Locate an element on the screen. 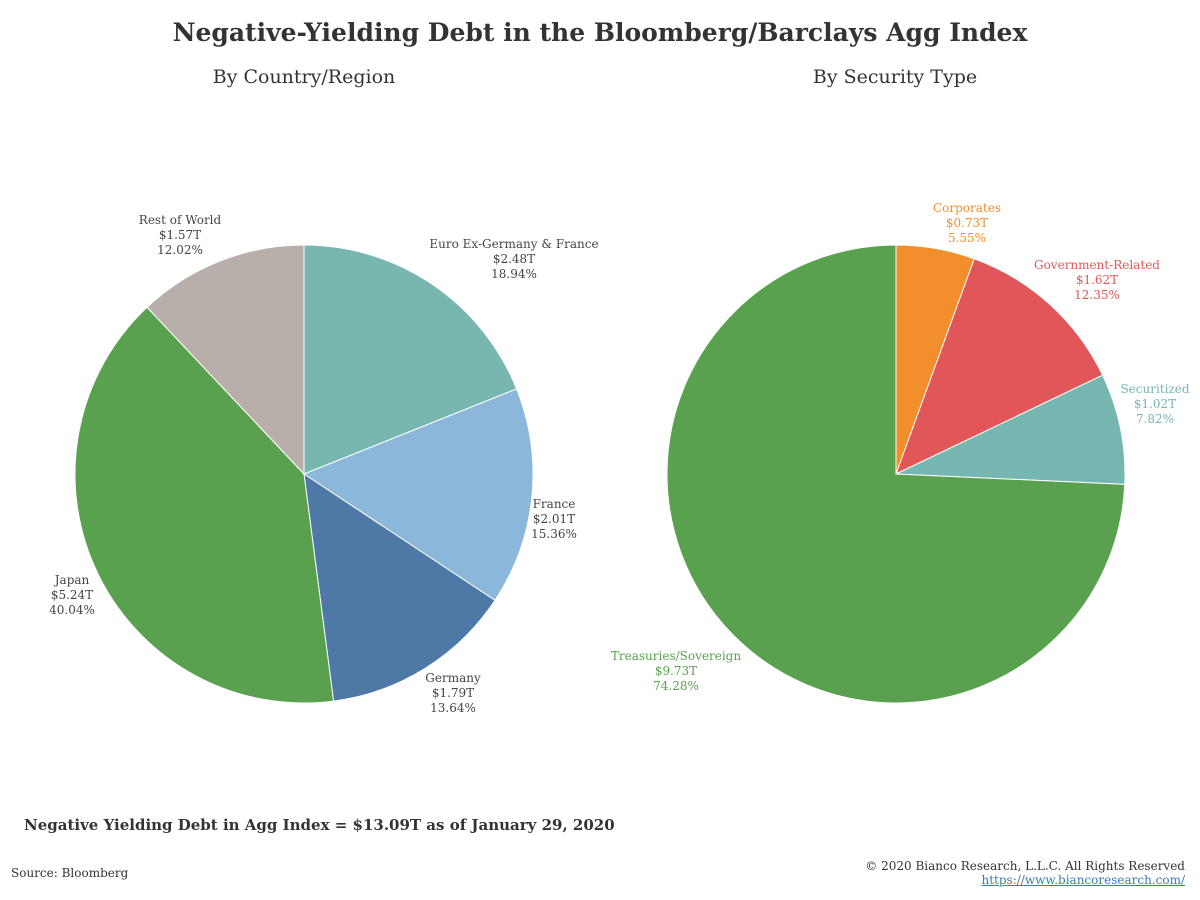 Image resolution: width=1200 pixels, height=900 pixels. pie-slice-france is located at coordinates (418, 495).